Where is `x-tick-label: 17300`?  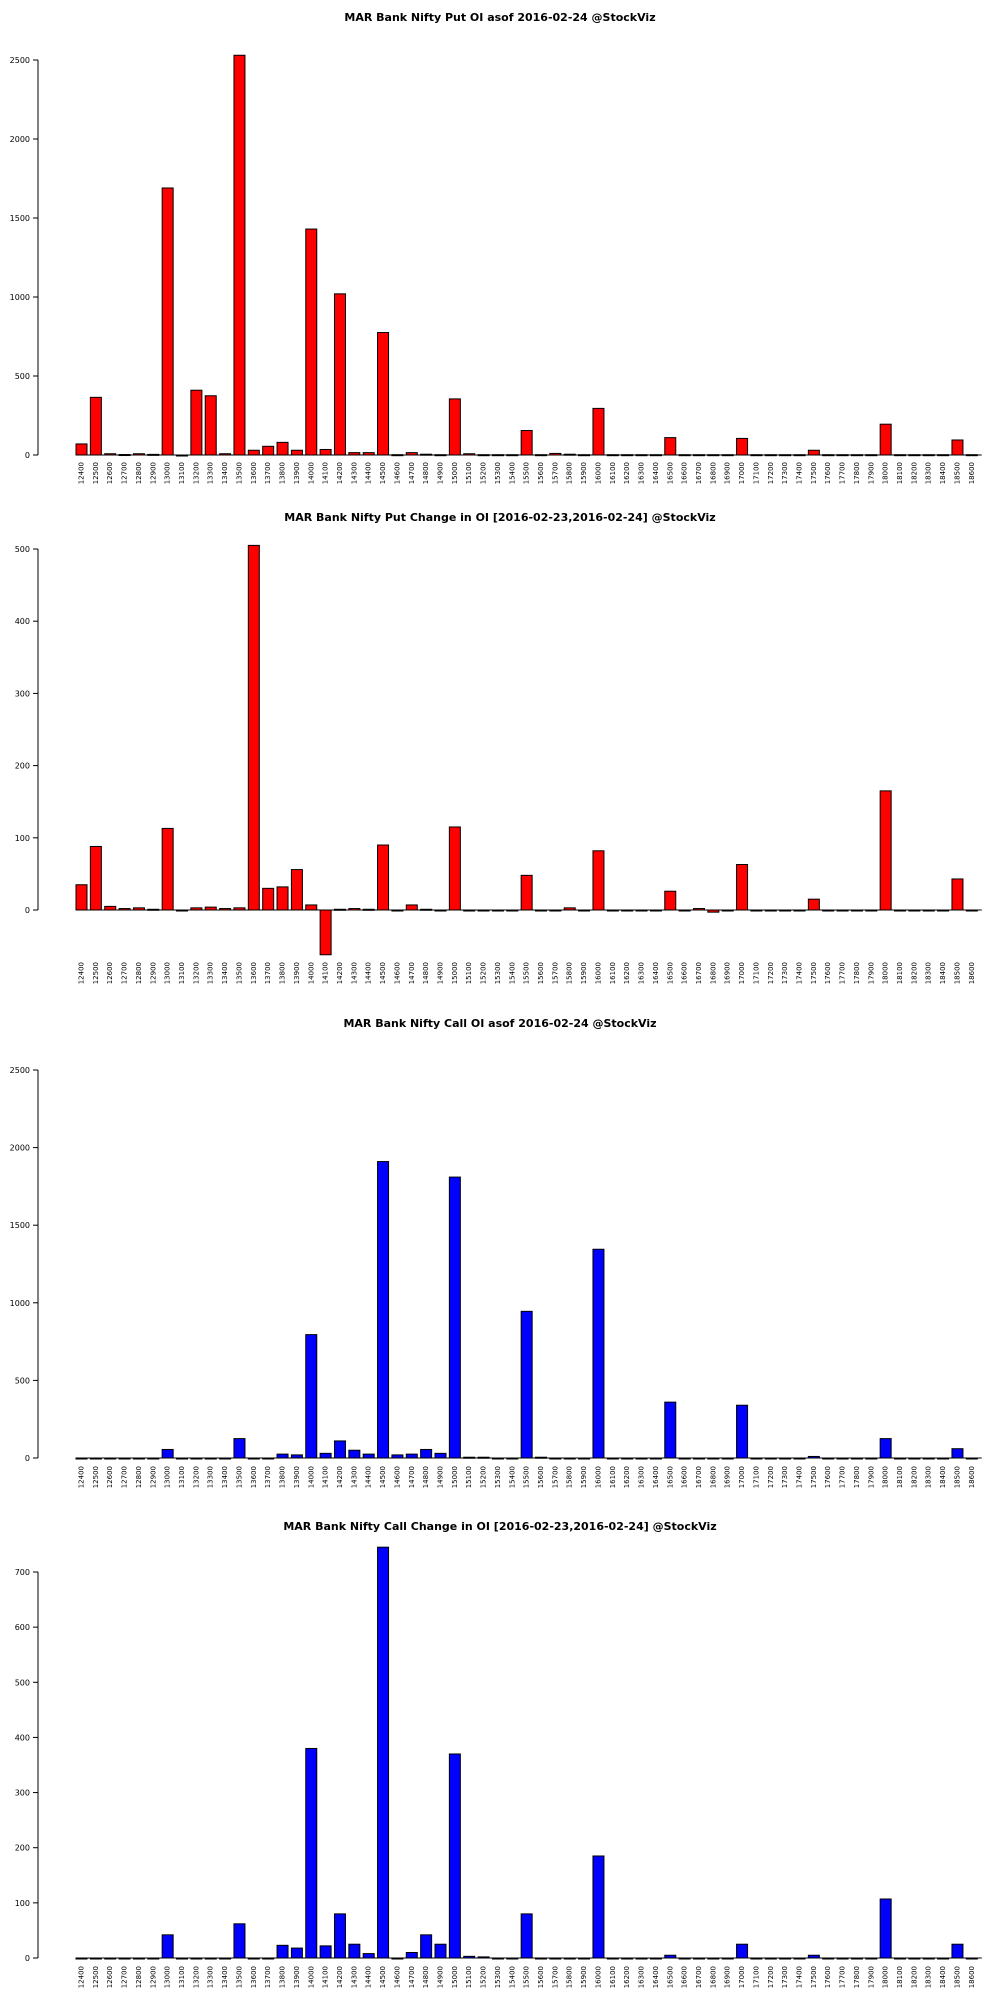 x-tick-label: 17300 is located at coordinates (785, 1477).